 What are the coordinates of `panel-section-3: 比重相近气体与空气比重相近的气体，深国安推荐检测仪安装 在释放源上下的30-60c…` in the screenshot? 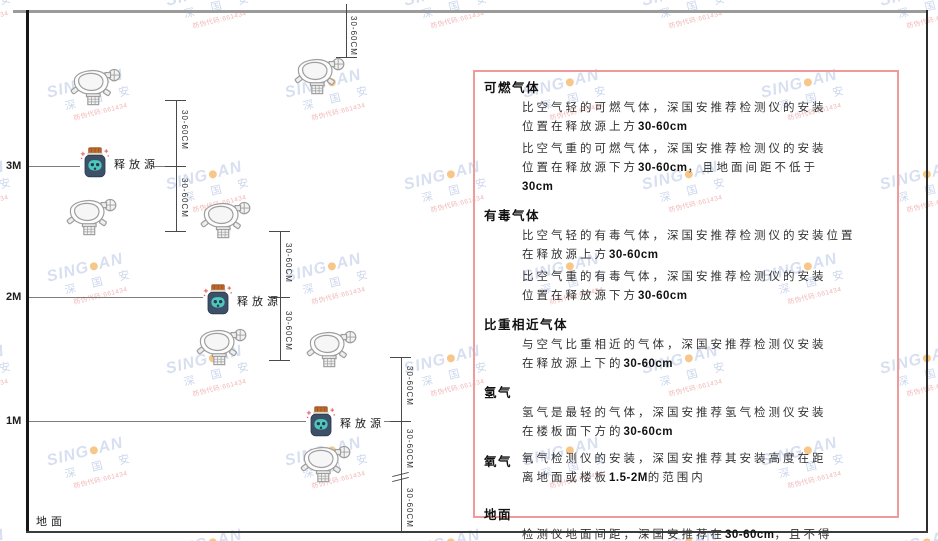 It's located at (684, 344).